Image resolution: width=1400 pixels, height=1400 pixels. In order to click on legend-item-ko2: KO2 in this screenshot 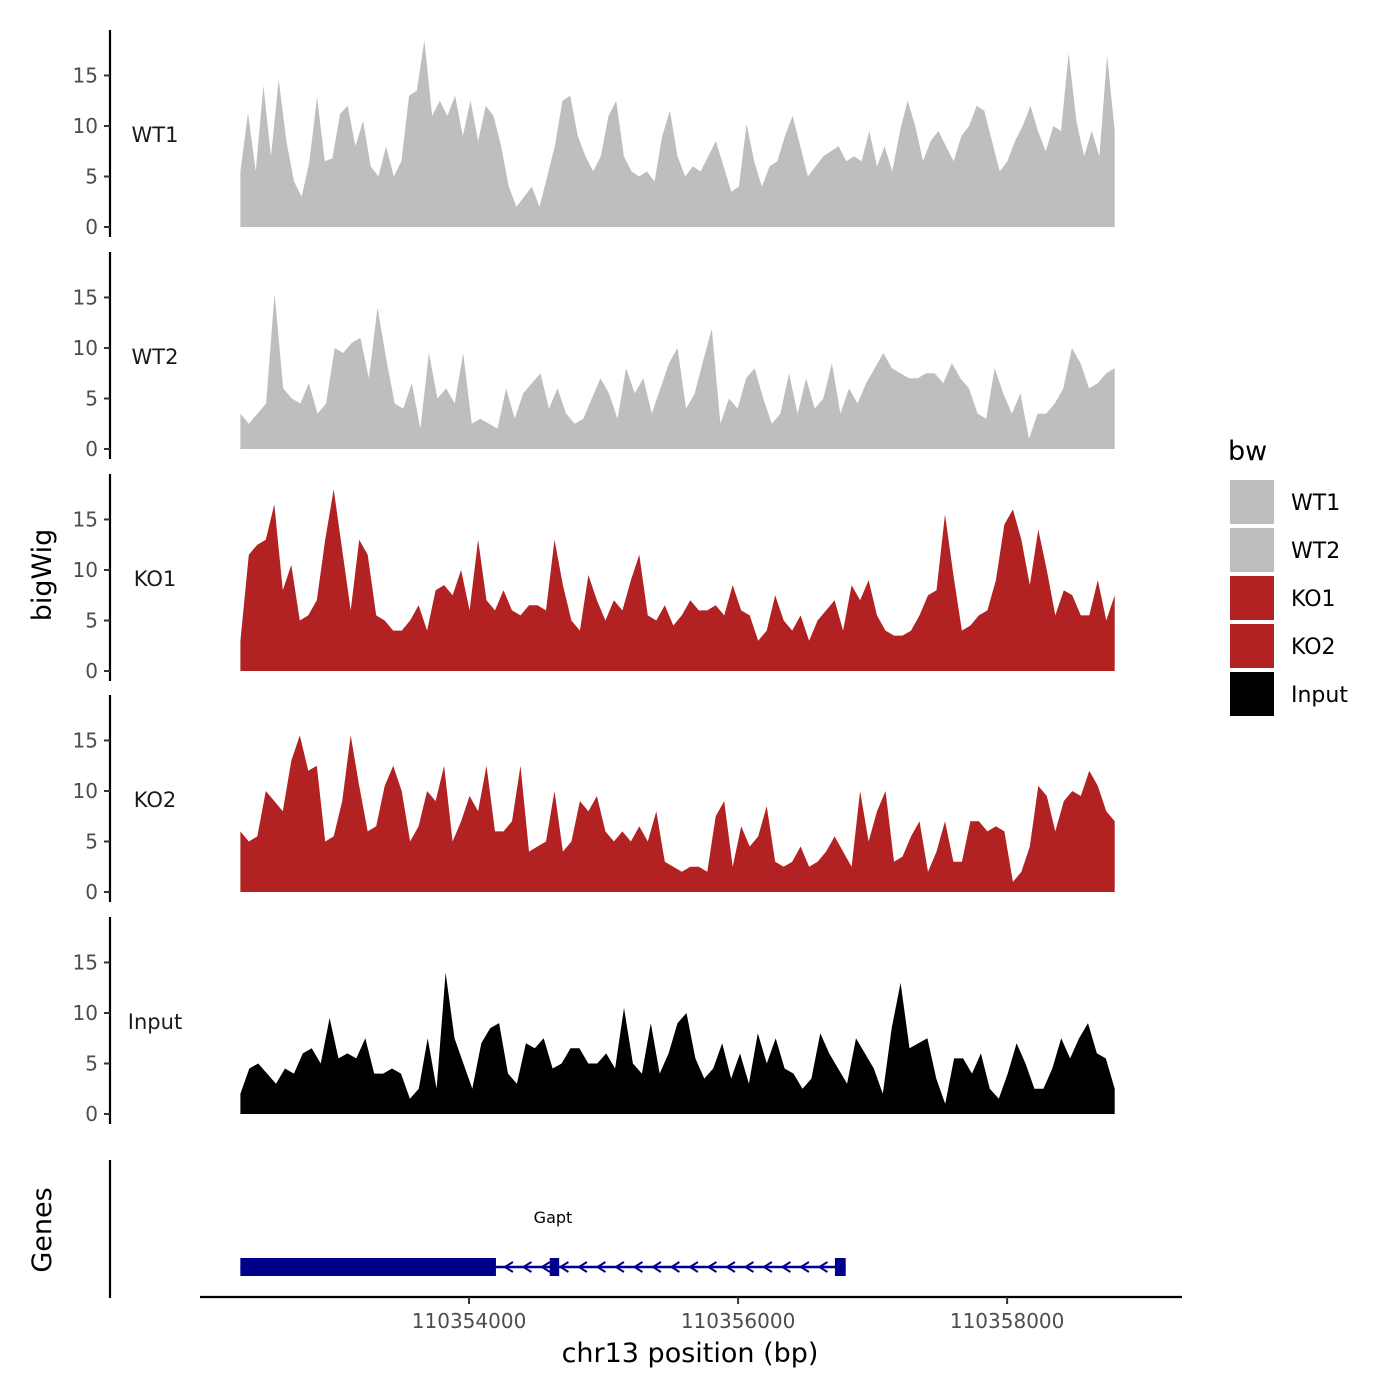, I will do `click(1283, 646)`.